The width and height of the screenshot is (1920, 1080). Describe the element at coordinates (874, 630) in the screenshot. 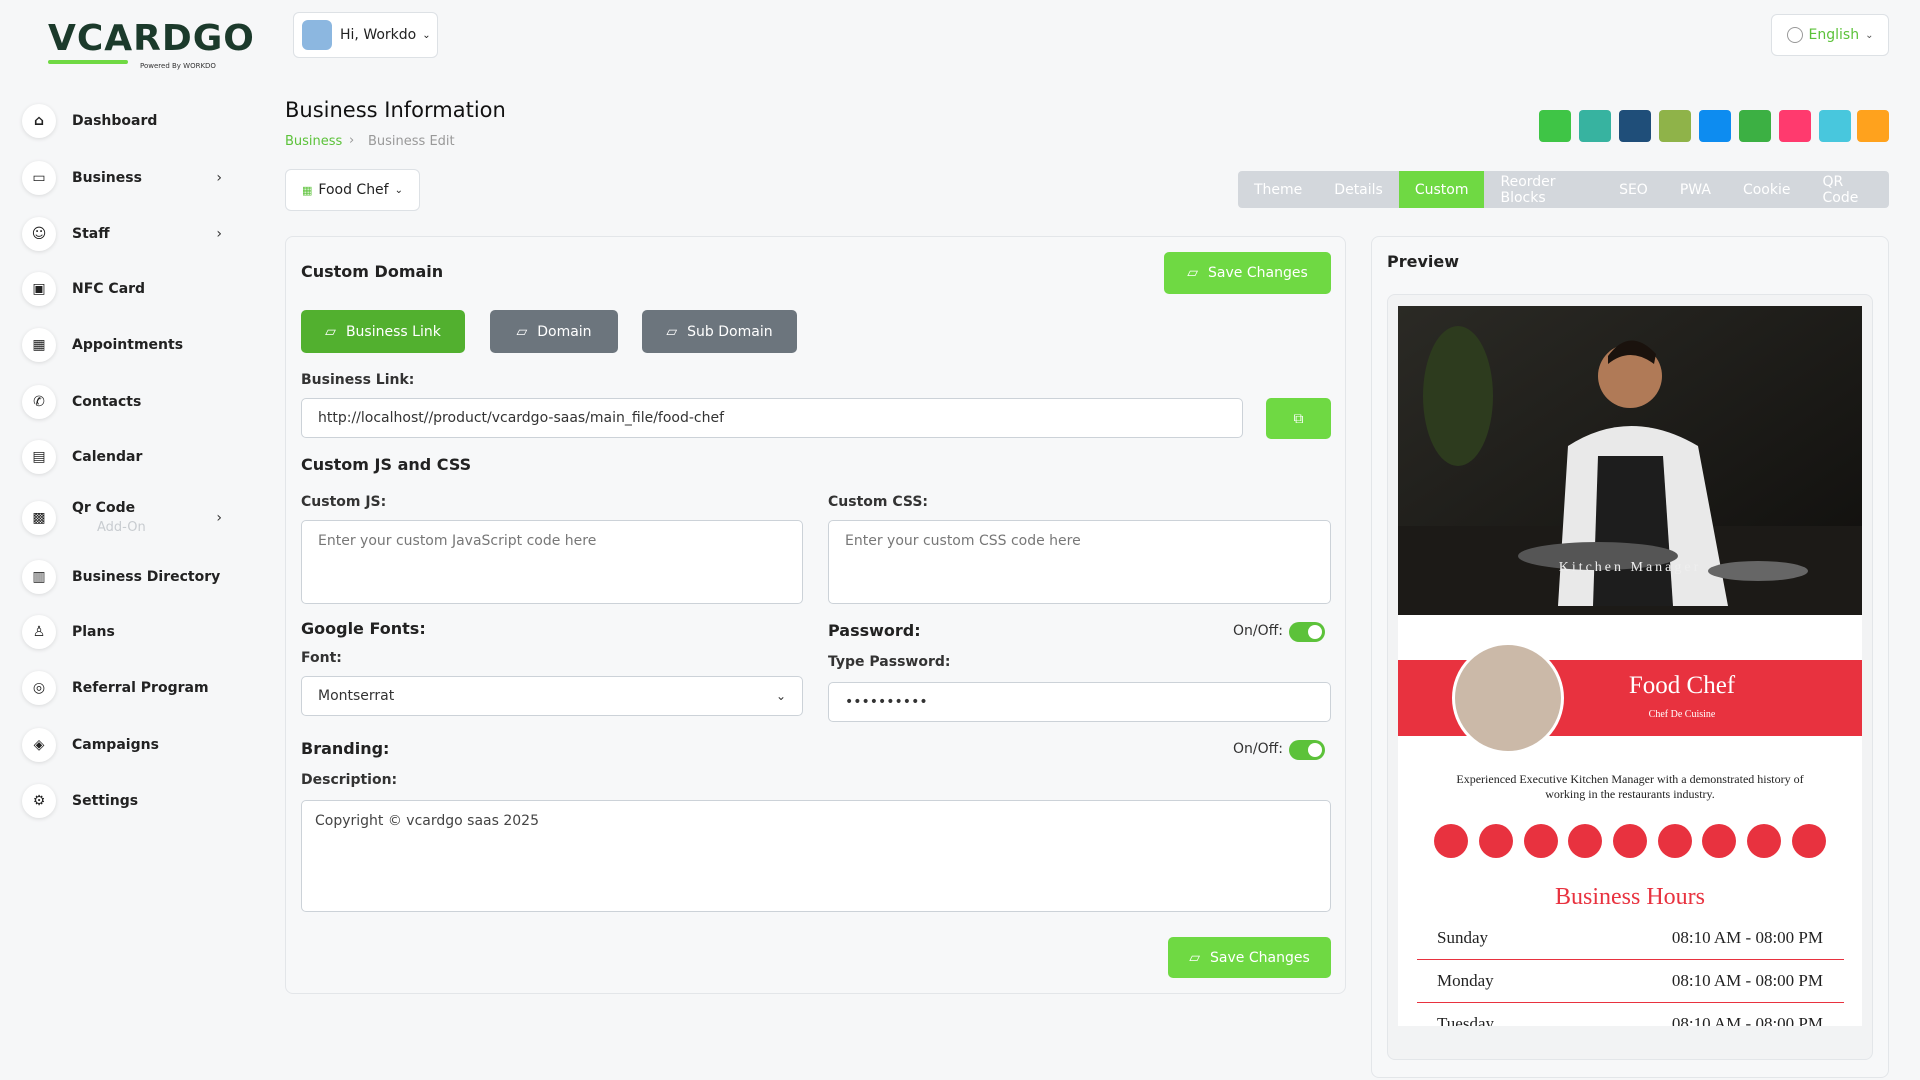

I see `section-title: Password:` at that location.